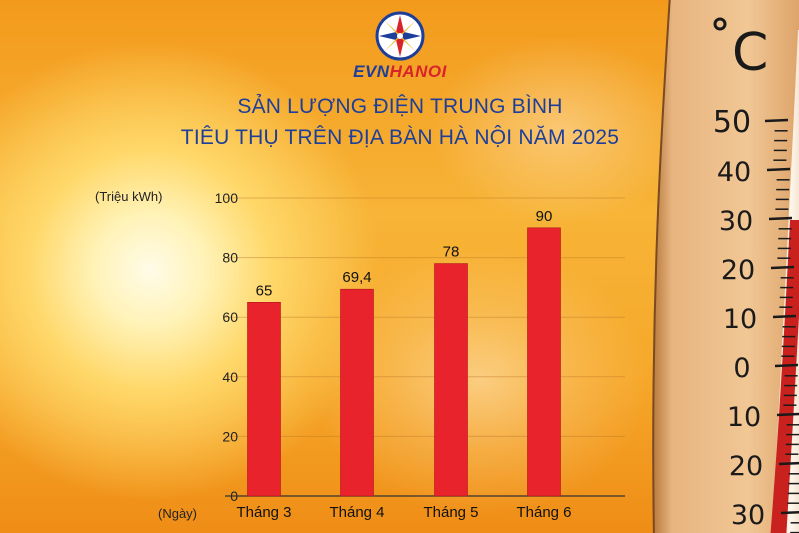 This screenshot has width=799, height=533. I want to click on thermometer-scale: 50 40 30 20 10 0 10 20 30, so click(756, 319).